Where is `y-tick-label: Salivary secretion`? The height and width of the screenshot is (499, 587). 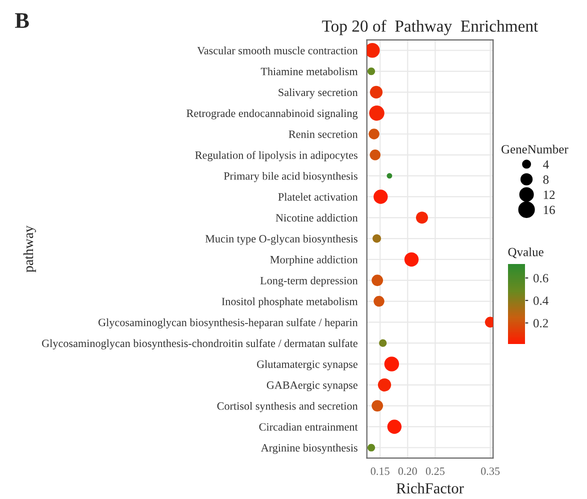
y-tick-label: Salivary secretion is located at coordinates (318, 93).